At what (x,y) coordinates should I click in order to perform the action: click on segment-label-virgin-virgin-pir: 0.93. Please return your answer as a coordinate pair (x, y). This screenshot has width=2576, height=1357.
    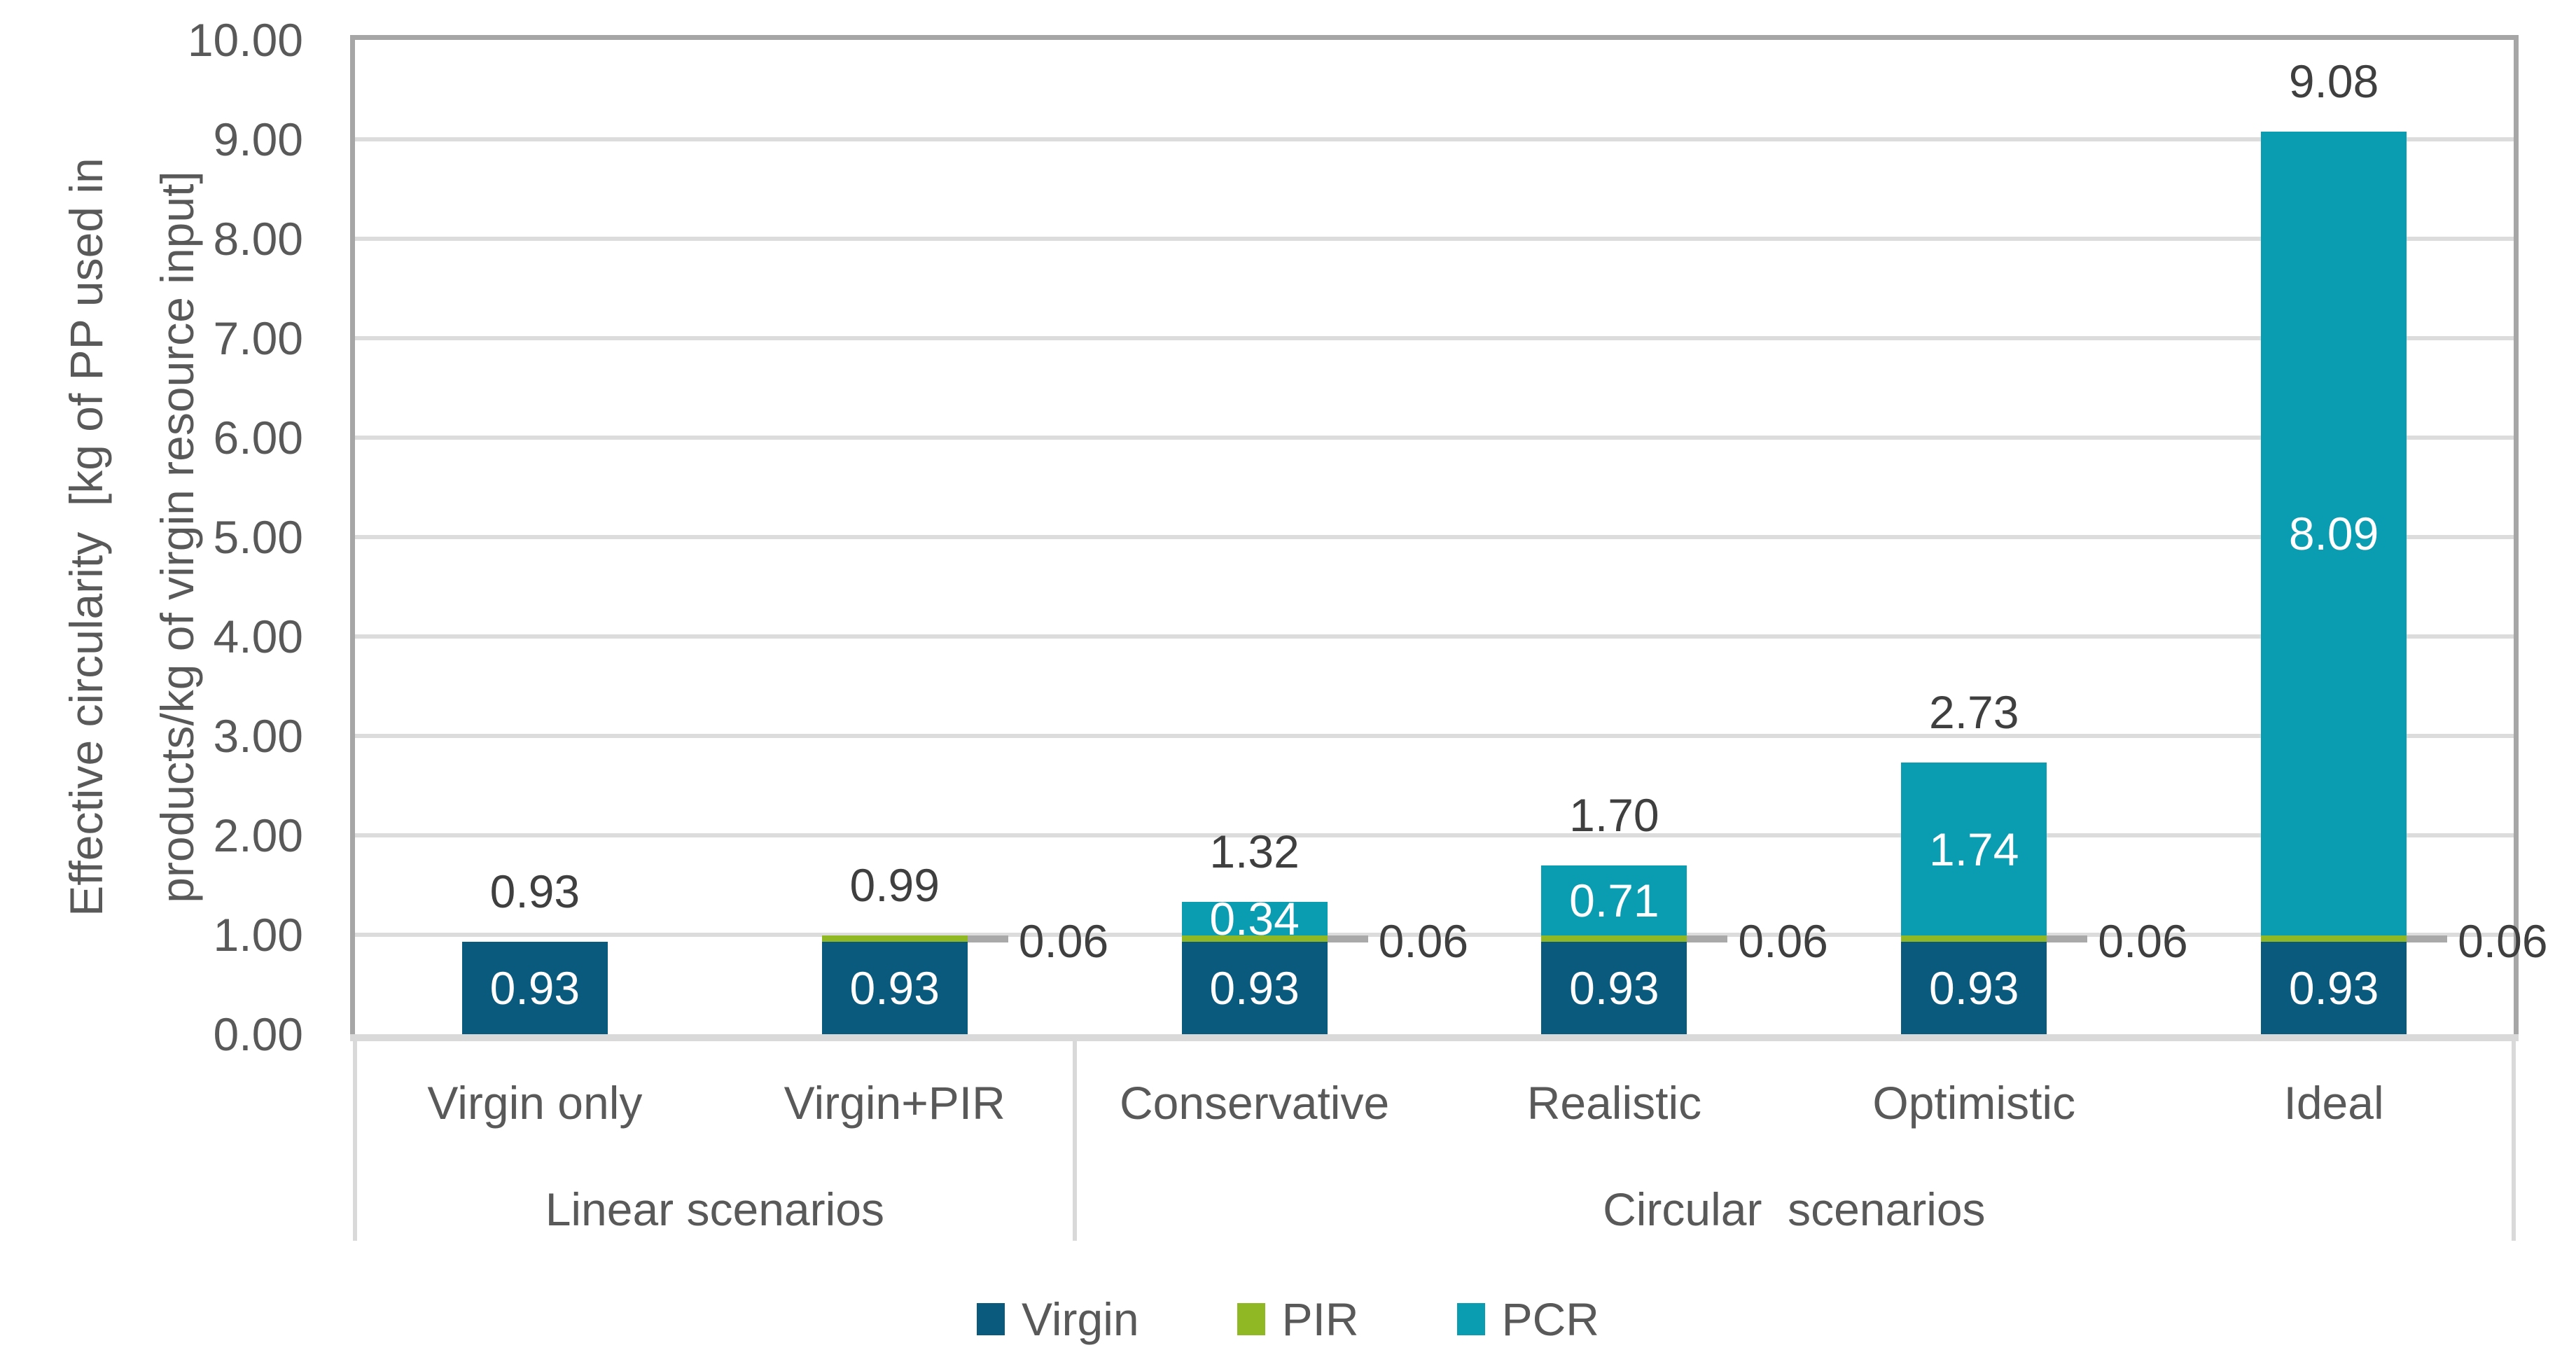
    Looking at the image, I should click on (894, 988).